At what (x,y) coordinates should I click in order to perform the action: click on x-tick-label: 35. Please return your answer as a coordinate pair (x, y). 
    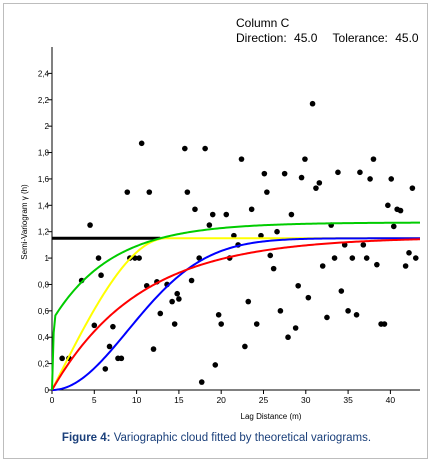
    Looking at the image, I should click on (348, 400).